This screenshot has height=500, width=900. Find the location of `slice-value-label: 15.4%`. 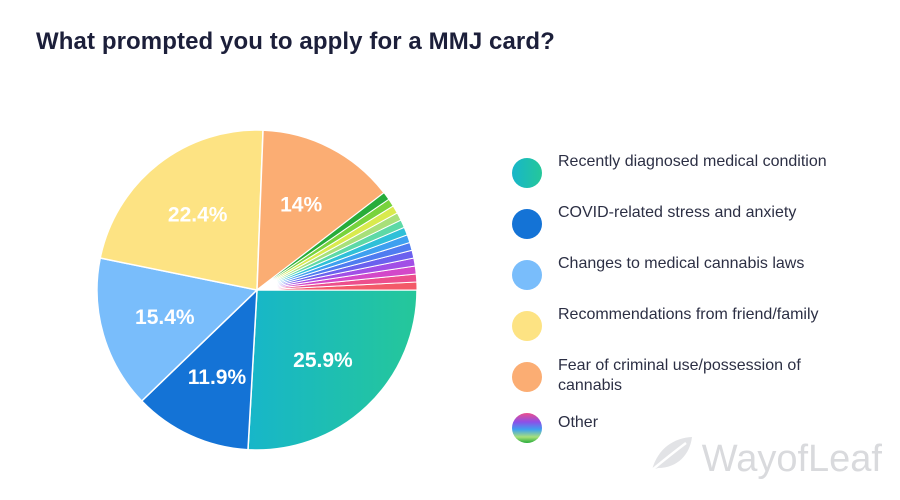

slice-value-label: 15.4% is located at coordinates (165, 317).